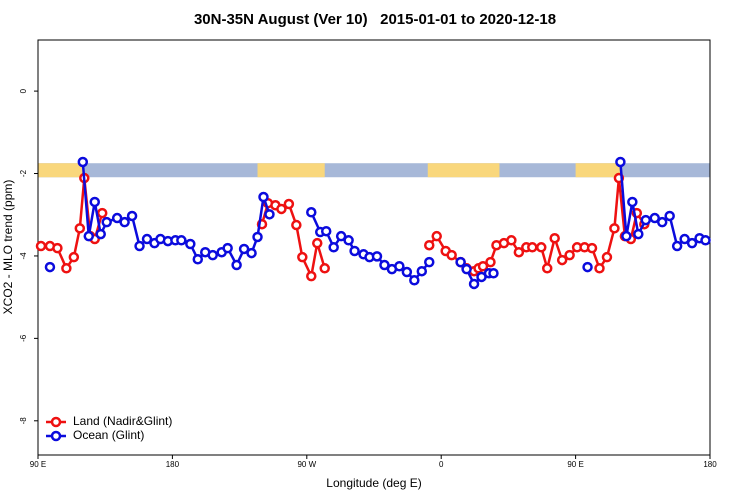 This screenshot has width=750, height=500. Describe the element at coordinates (23, 90) in the screenshot. I see `y-tick-label: 0` at that location.